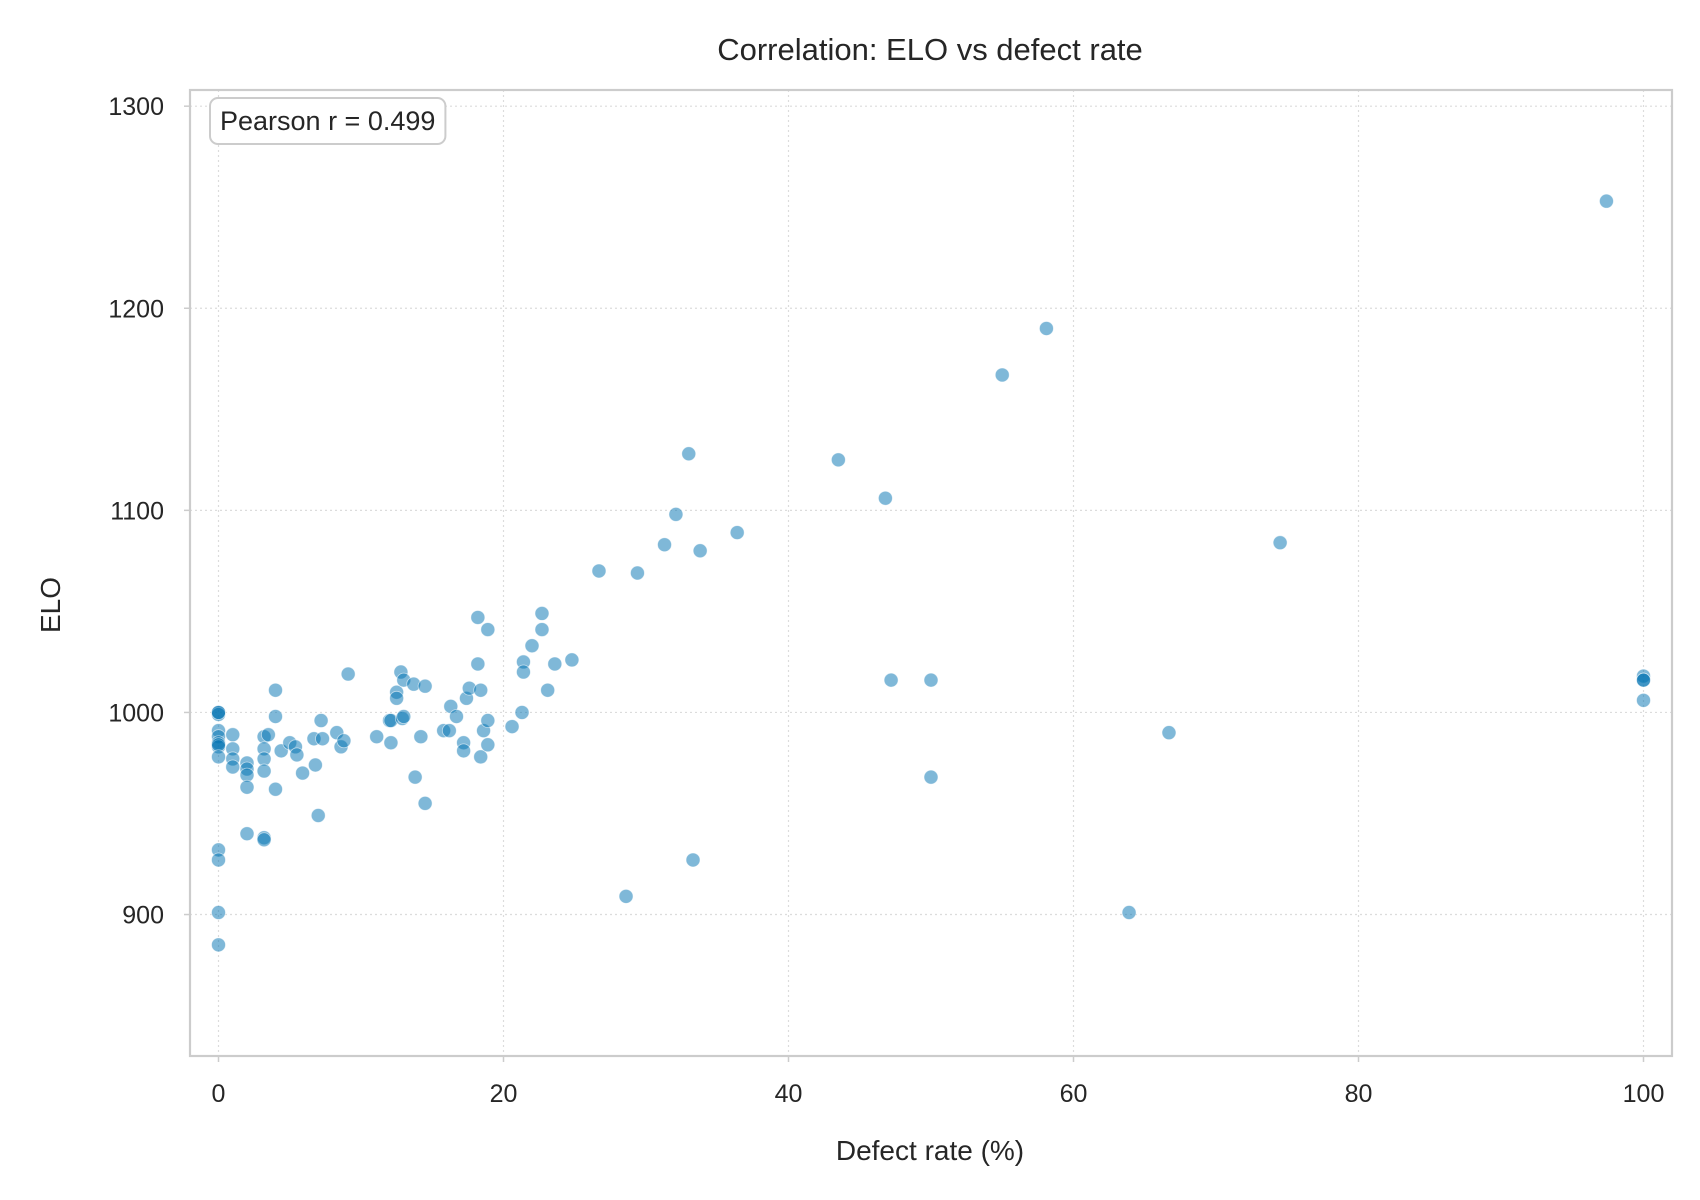 The width and height of the screenshot is (1700, 1200). What do you see at coordinates (219, 1094) in the screenshot?
I see `x-tick-label: 0` at bounding box center [219, 1094].